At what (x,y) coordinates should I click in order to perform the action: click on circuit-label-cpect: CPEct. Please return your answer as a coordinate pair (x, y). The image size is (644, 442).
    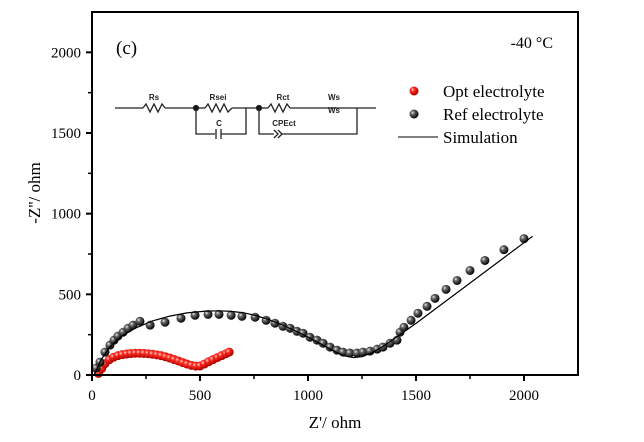
    Looking at the image, I should click on (284, 123).